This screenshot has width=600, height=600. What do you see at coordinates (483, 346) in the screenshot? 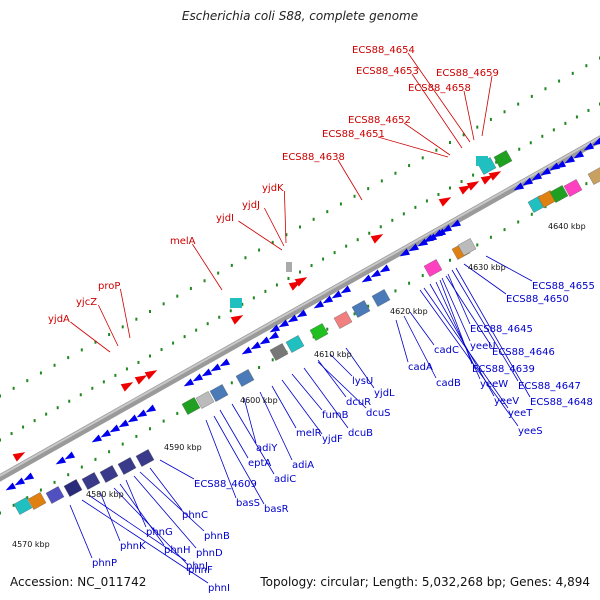
I see `gene-label-reverse: yeeU` at bounding box center [483, 346].